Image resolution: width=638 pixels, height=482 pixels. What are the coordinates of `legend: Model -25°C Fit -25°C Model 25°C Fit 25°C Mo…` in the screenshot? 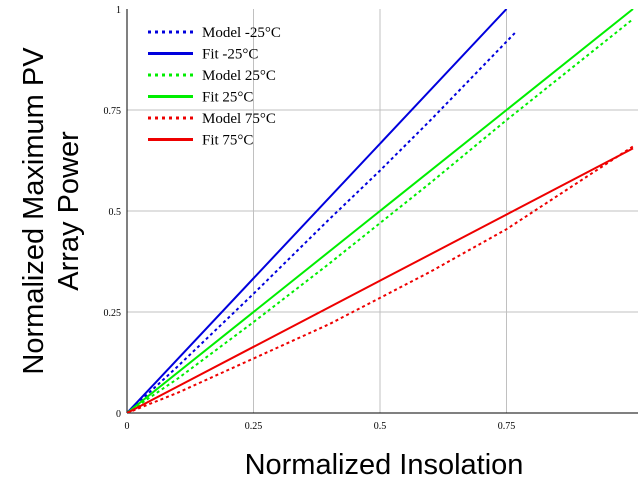 It's located at (214, 87).